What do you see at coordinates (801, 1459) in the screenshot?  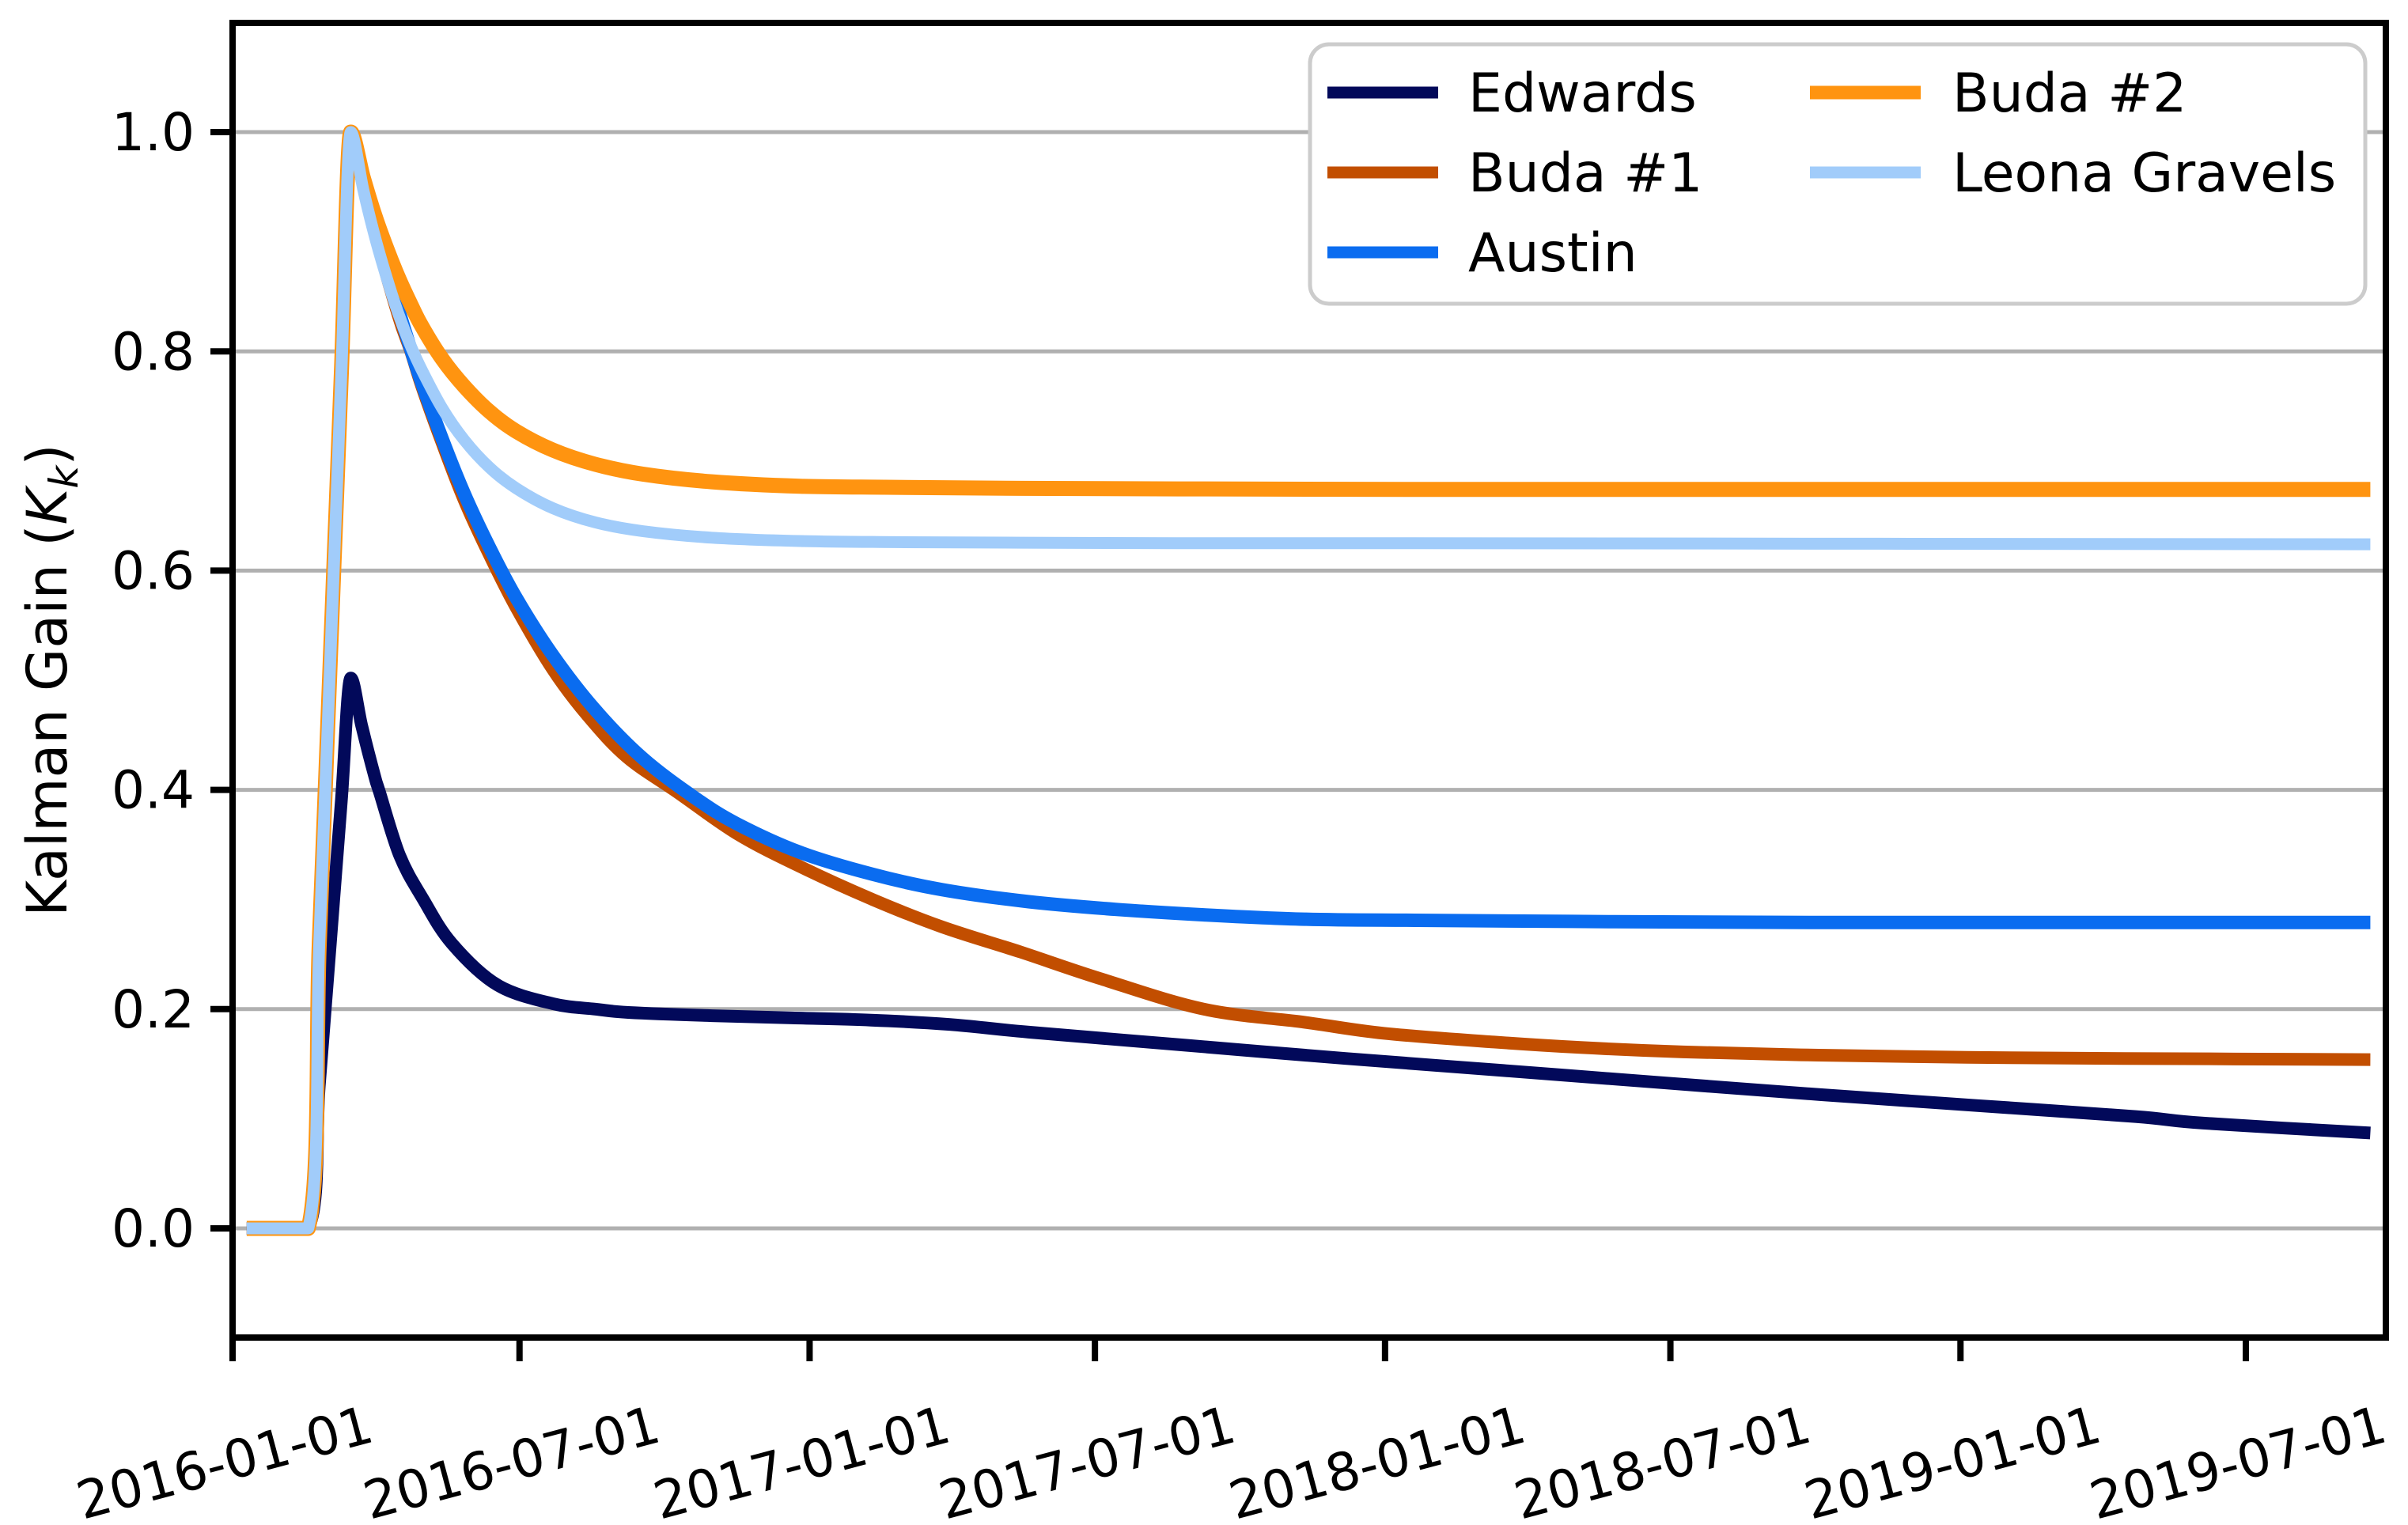 I see `x-tick-label-2017-01-01: 2017-01-01` at bounding box center [801, 1459].